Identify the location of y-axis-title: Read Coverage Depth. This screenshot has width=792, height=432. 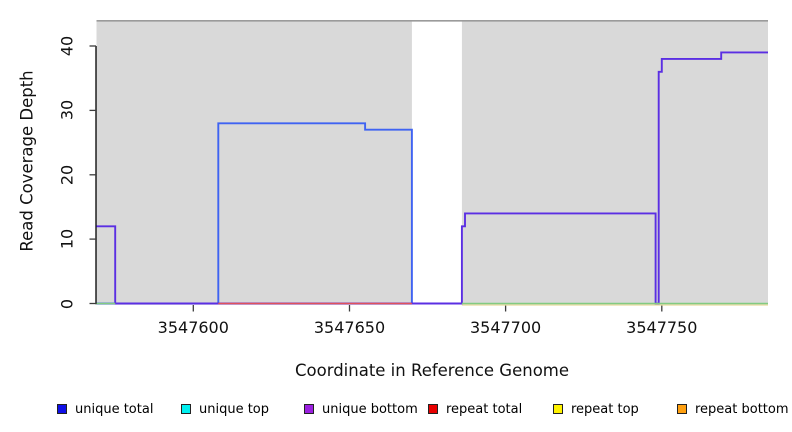
(27, 161).